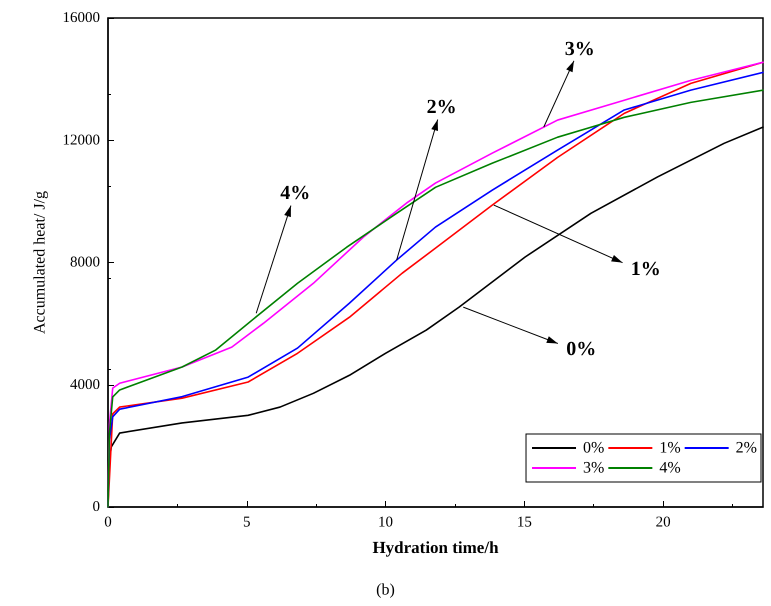 The width and height of the screenshot is (771, 606). What do you see at coordinates (40, 262) in the screenshot?
I see `y-axis-title: Accumulated heat/ J/g` at bounding box center [40, 262].